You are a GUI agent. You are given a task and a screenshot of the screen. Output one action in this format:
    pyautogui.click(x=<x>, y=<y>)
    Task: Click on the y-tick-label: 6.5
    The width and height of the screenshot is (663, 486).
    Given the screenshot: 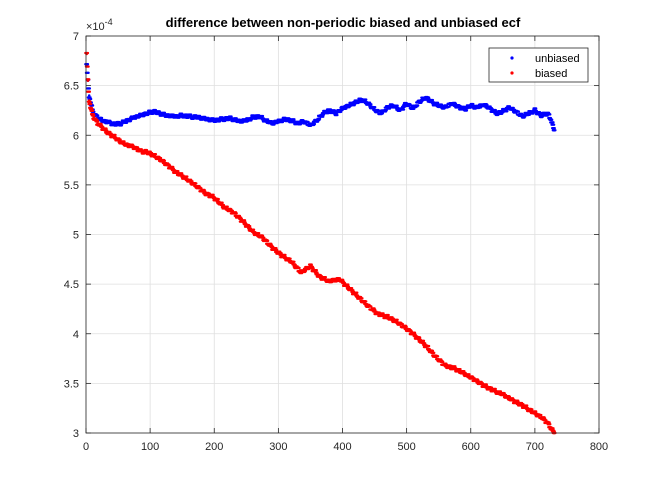 What is the action you would take?
    pyautogui.click(x=71, y=87)
    